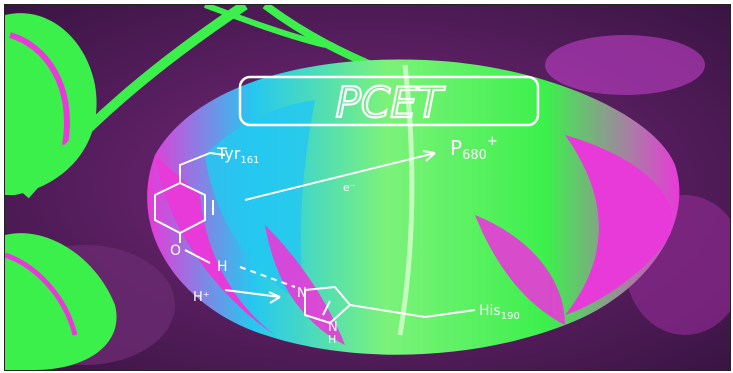 Image resolution: width=733 pixels, height=373 pixels. Describe the element at coordinates (625, 65) in the screenshot. I see `bg-blob` at that location.